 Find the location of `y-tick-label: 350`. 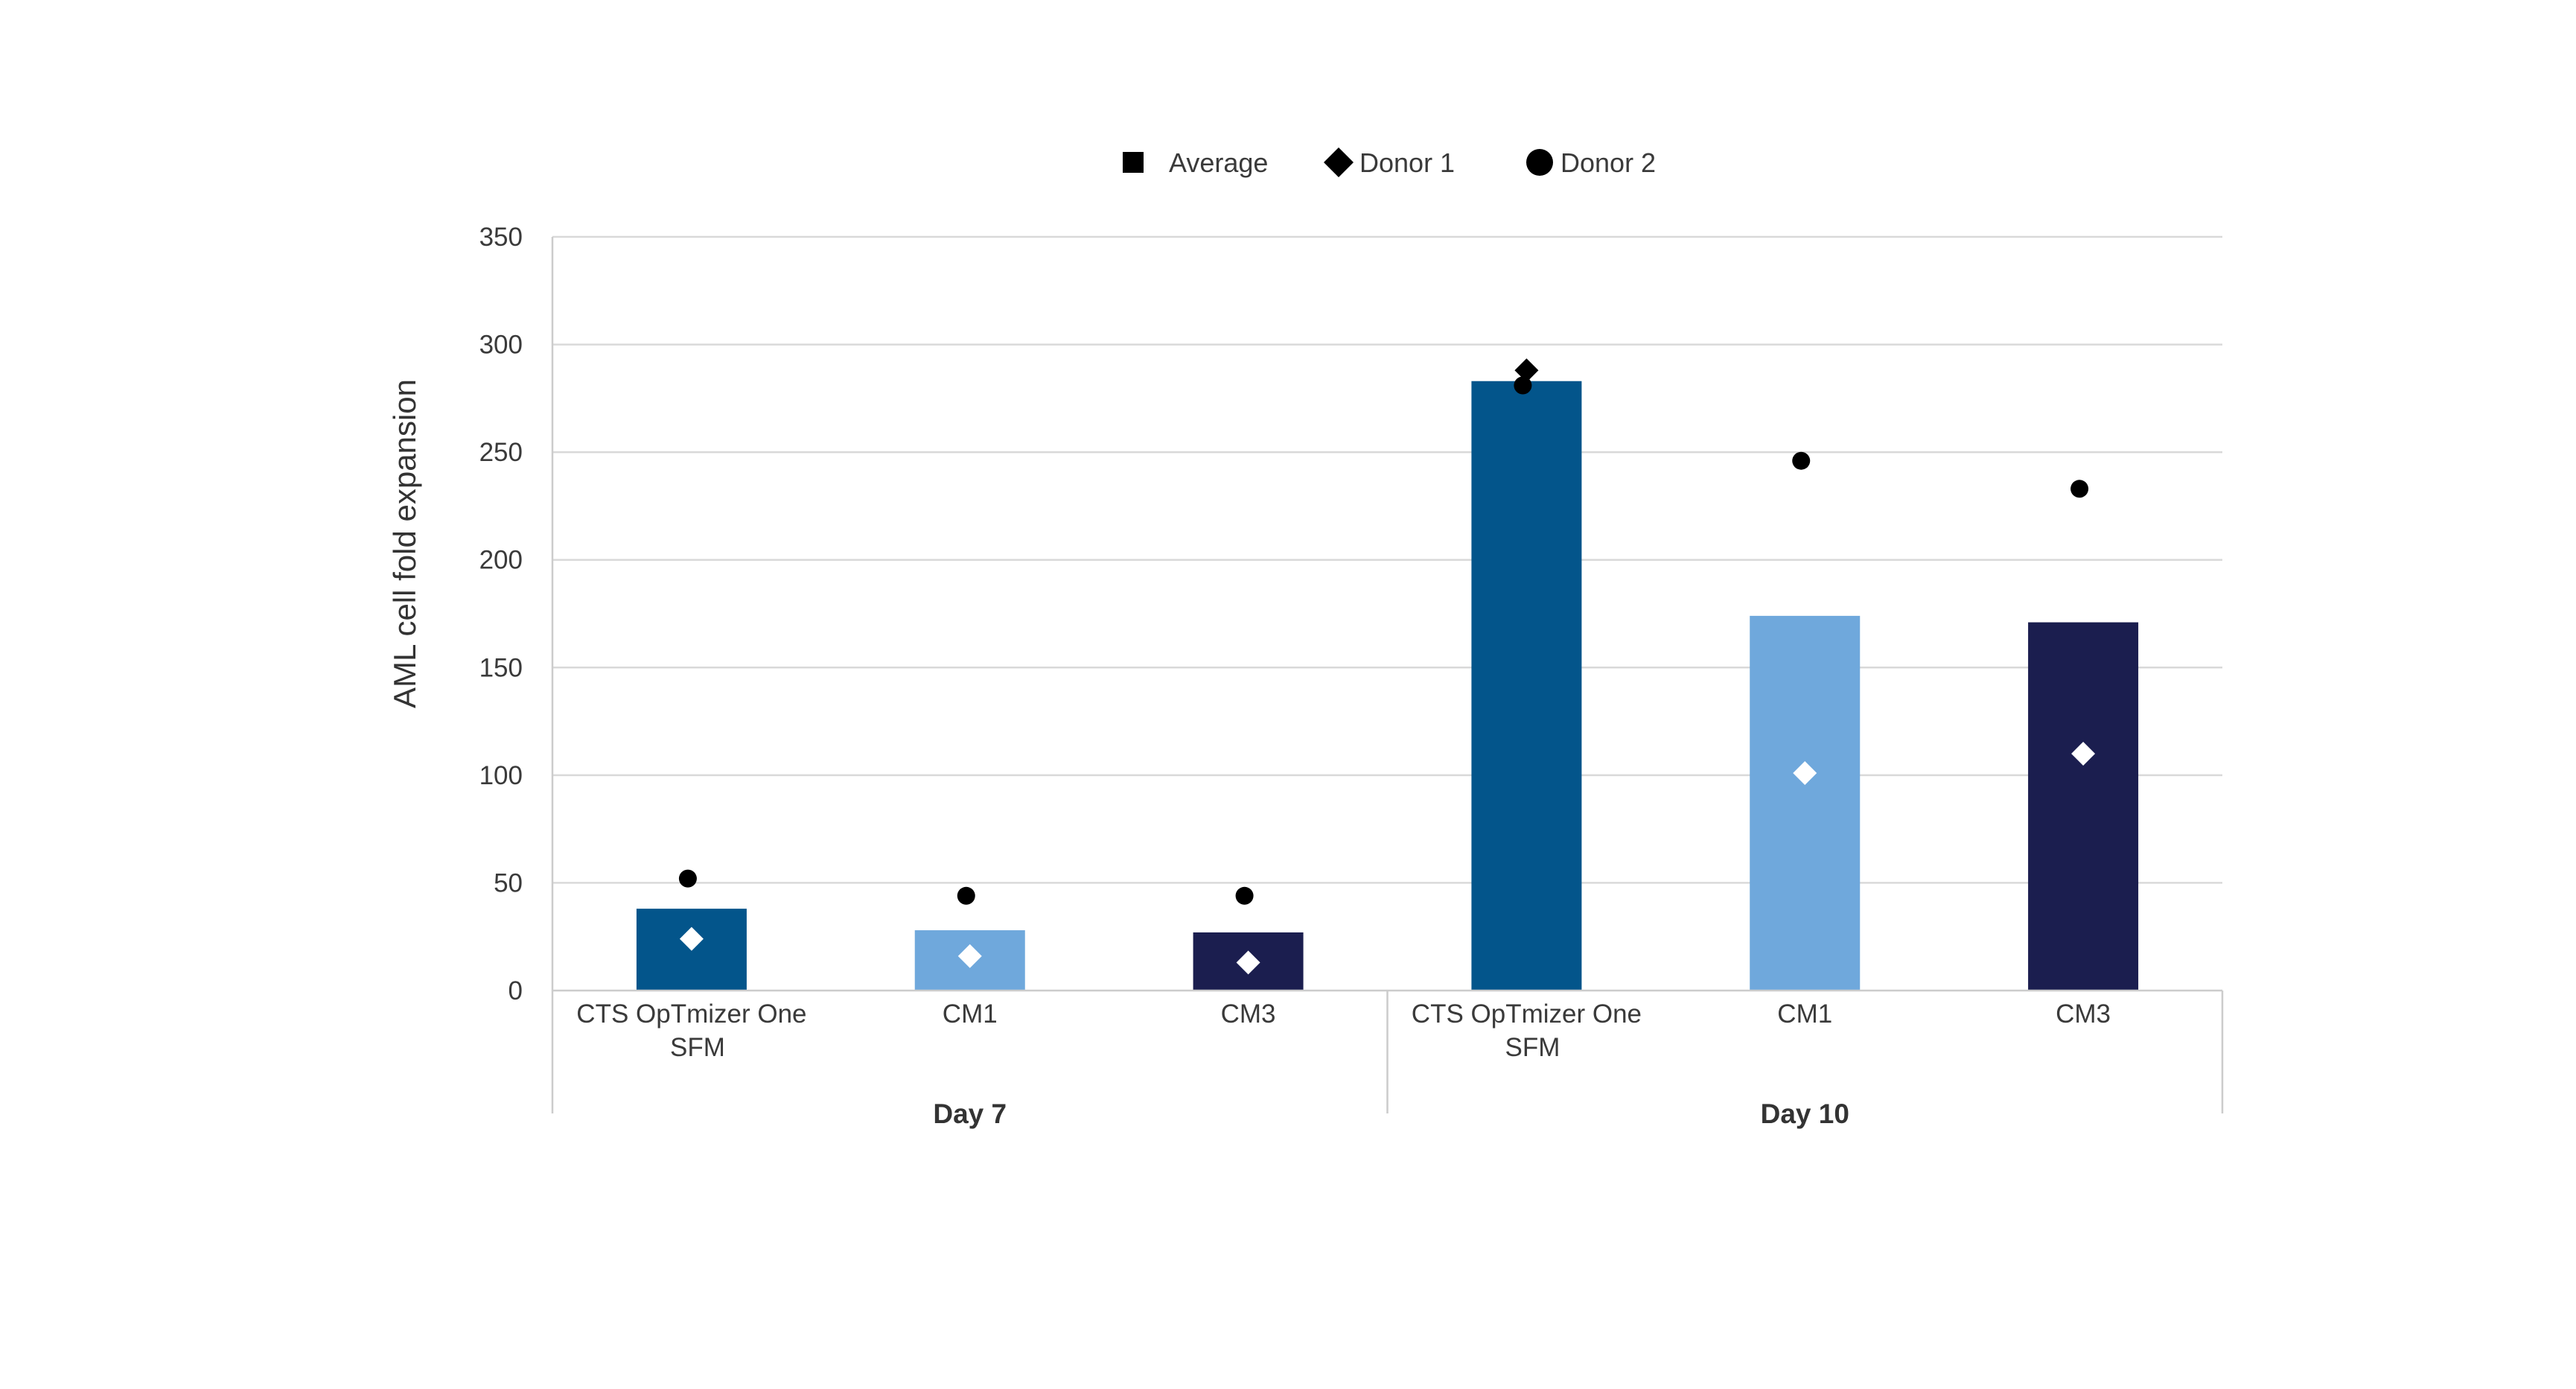

y-tick-label: 350 is located at coordinates (501, 237).